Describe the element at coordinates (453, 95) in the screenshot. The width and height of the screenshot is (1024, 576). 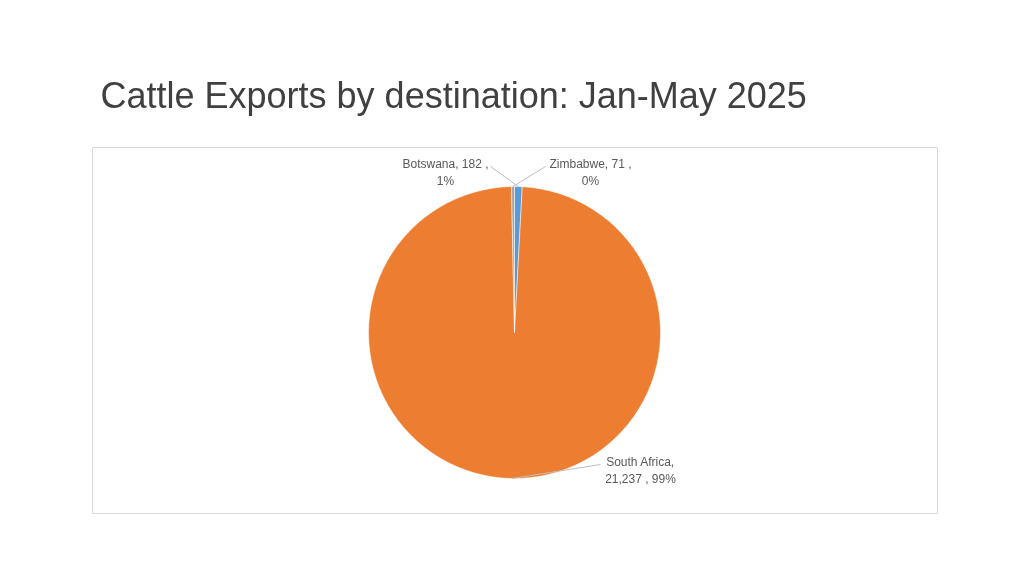
I see `chart-title: Cattle Exports by destination: Jan-May 2025` at that location.